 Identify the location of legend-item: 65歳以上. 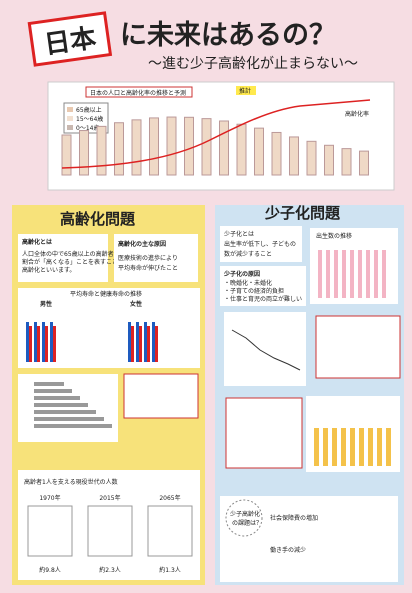
(89, 110).